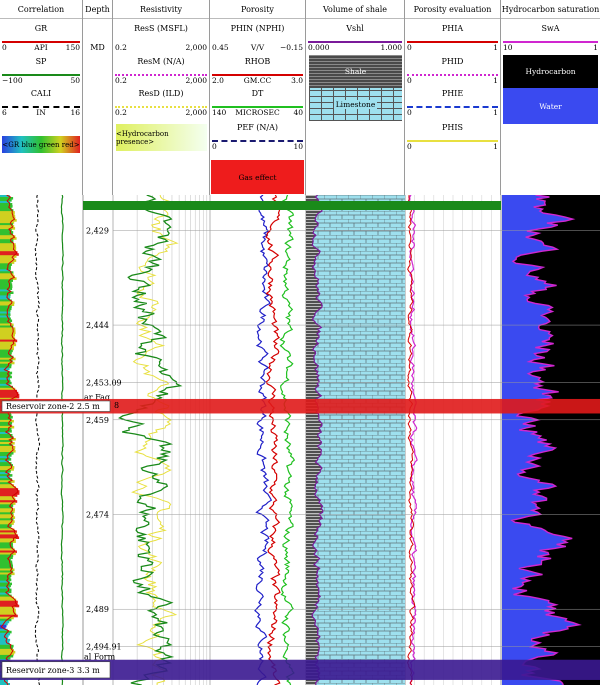 The height and width of the screenshot is (685, 600). What do you see at coordinates (53, 670) in the screenshot?
I see `reservoir-zone-label: Reservoir zone-3 3.3 m` at bounding box center [53, 670].